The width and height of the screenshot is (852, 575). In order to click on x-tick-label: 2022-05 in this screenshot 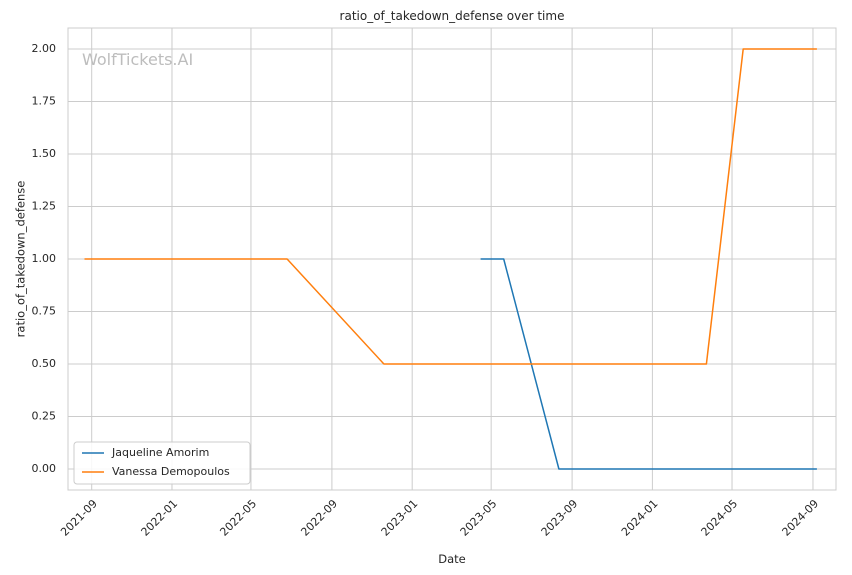, I will do `click(238, 518)`.